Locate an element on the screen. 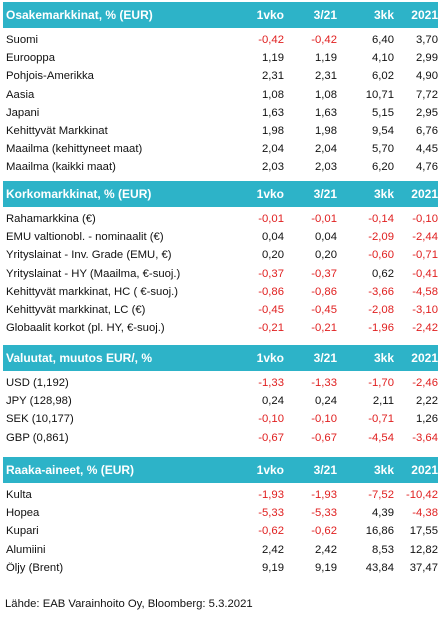 The image size is (443, 617). value-cell: 6,20 is located at coordinates (383, 167).